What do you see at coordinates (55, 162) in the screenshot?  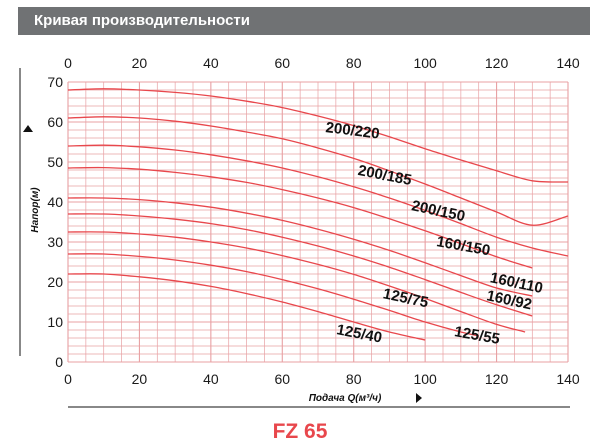 I see `y-tick-label: 50` at bounding box center [55, 162].